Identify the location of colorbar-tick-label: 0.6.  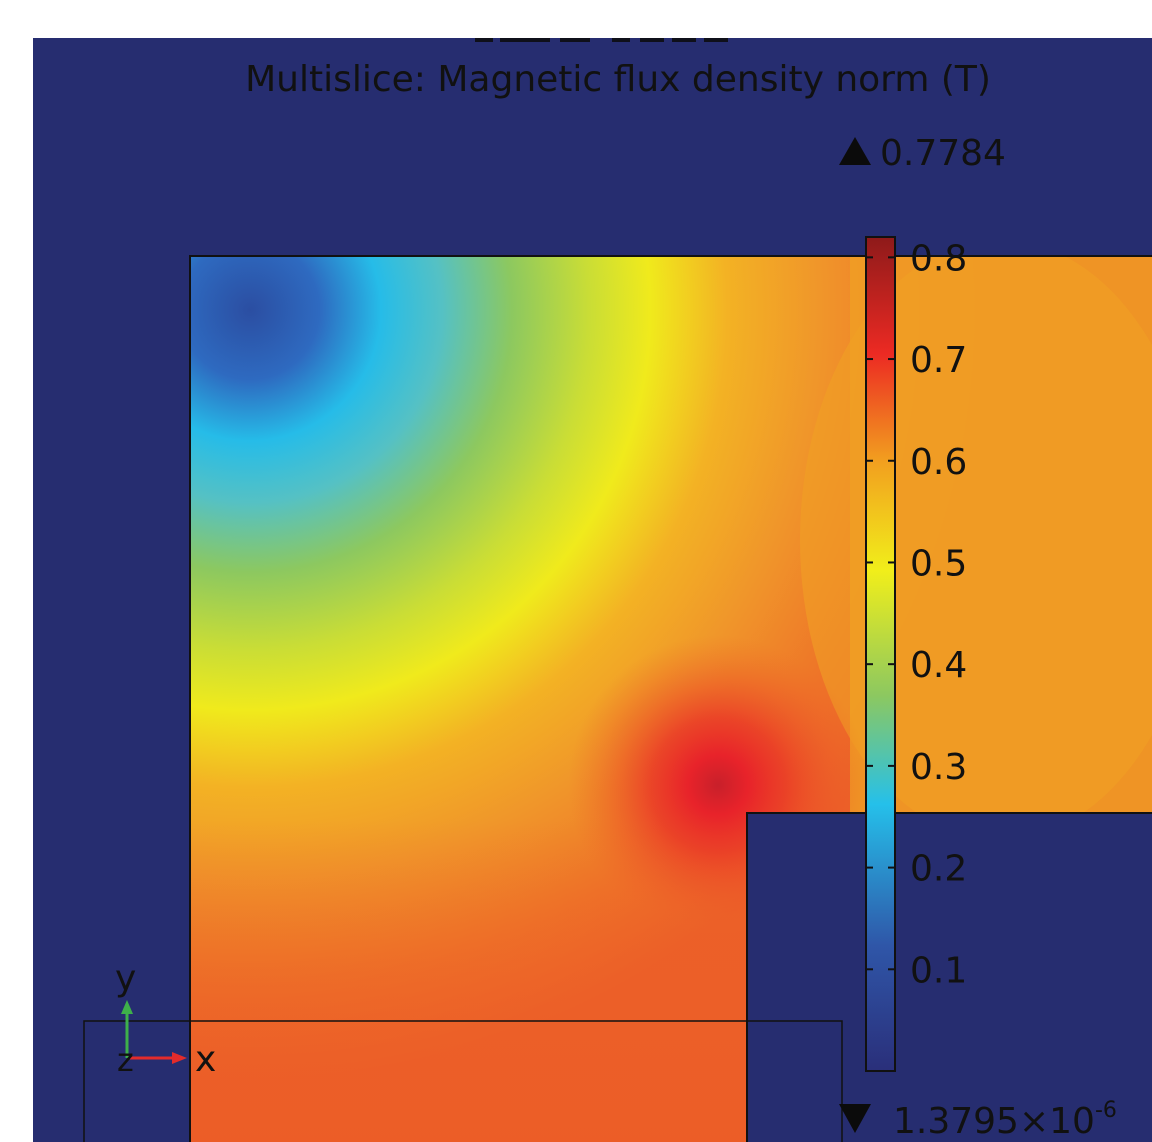
(938, 462).